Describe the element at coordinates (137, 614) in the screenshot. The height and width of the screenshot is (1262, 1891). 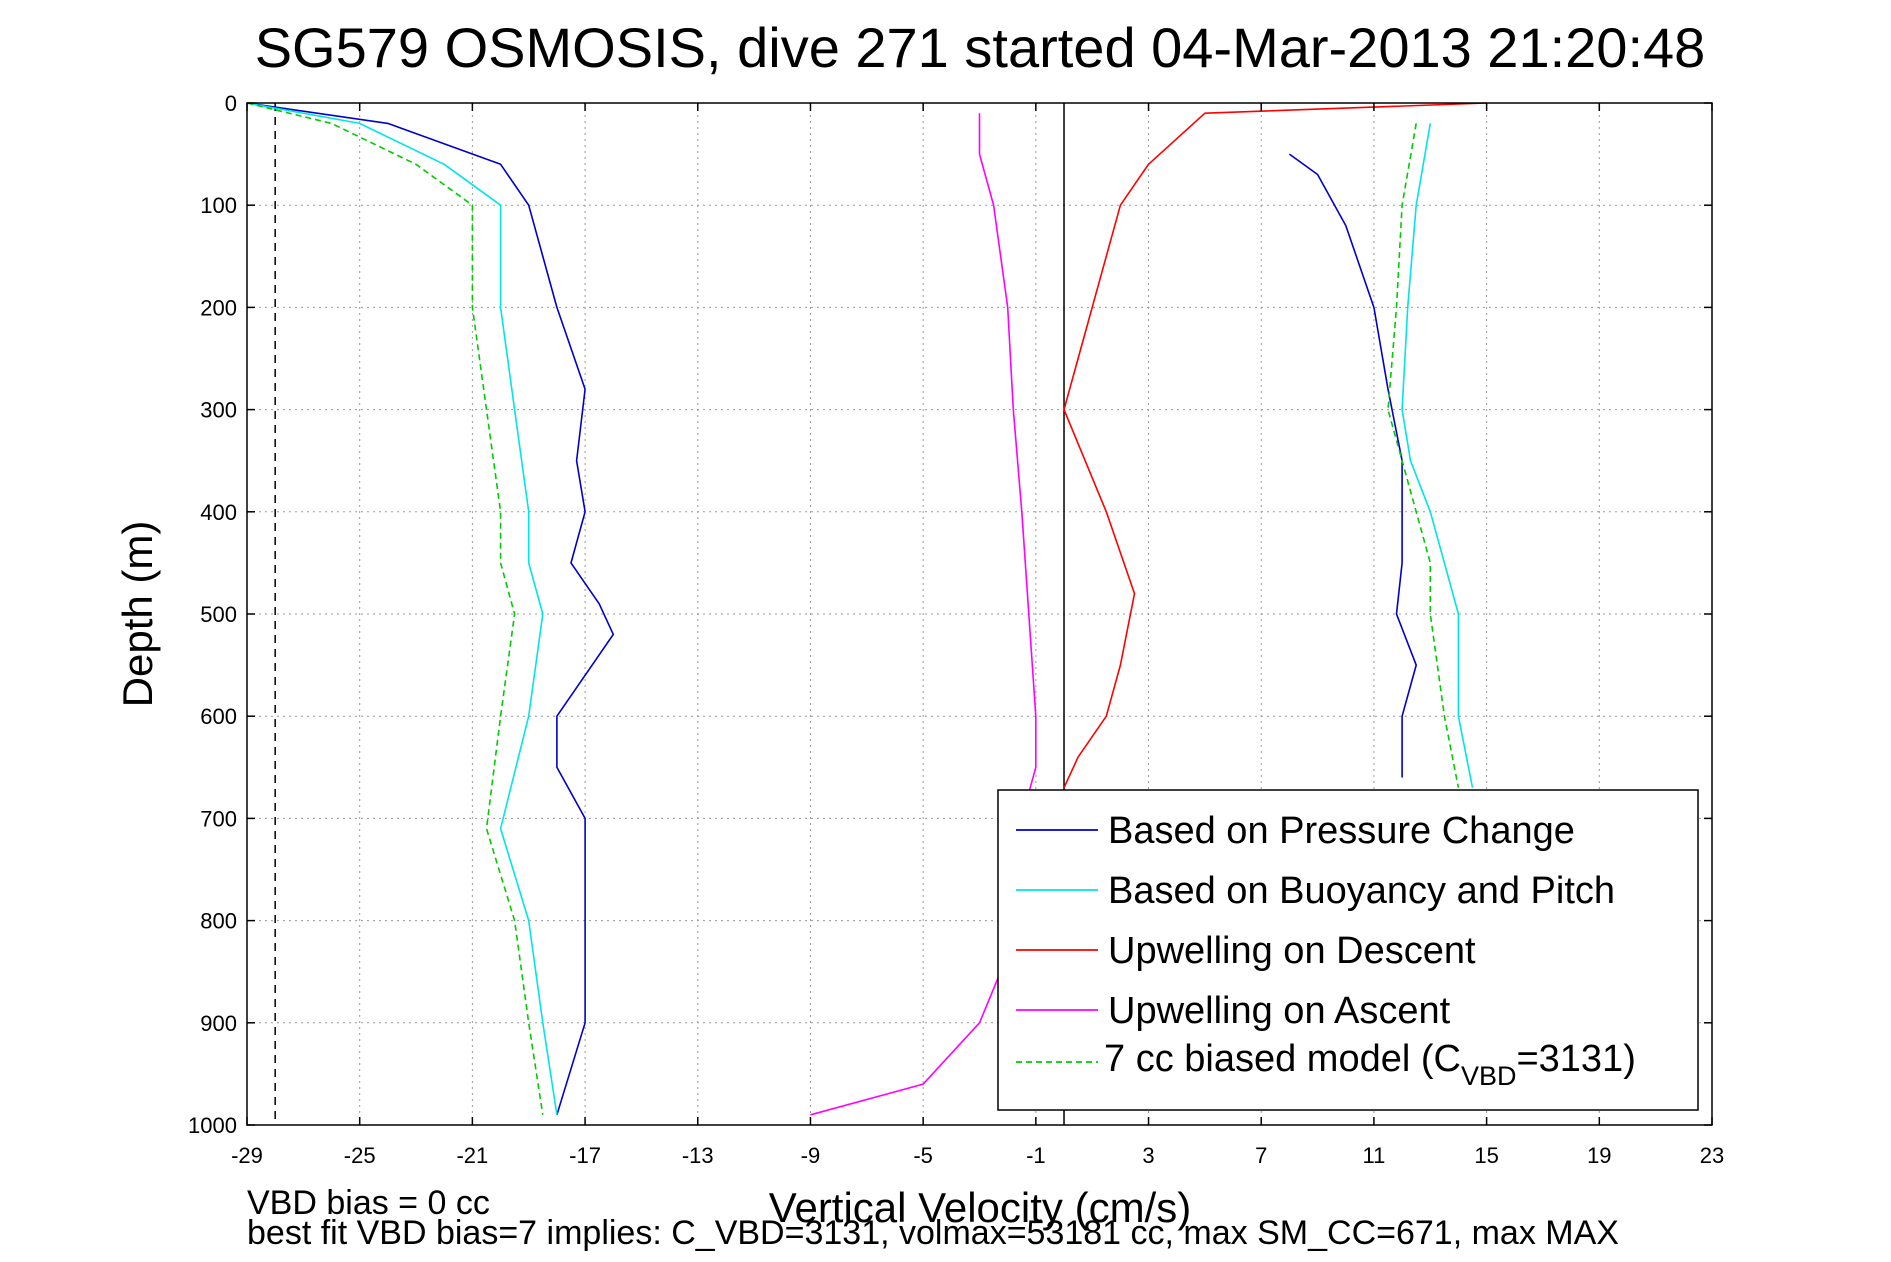
I see `y-axis-label: Depth (m)` at that location.